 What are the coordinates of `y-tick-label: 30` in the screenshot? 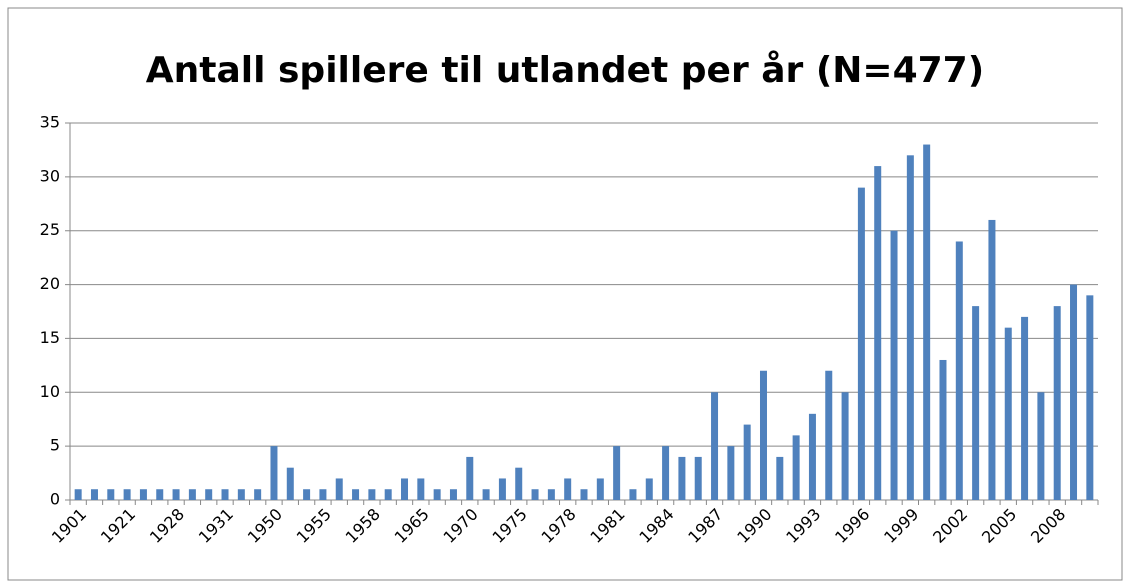 It's located at (50, 175).